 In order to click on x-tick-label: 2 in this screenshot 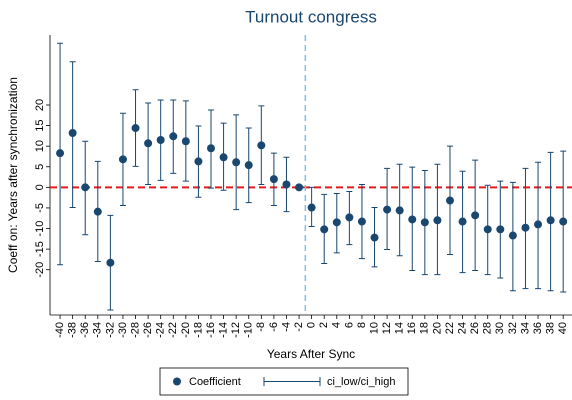, I will do `click(324, 325)`.